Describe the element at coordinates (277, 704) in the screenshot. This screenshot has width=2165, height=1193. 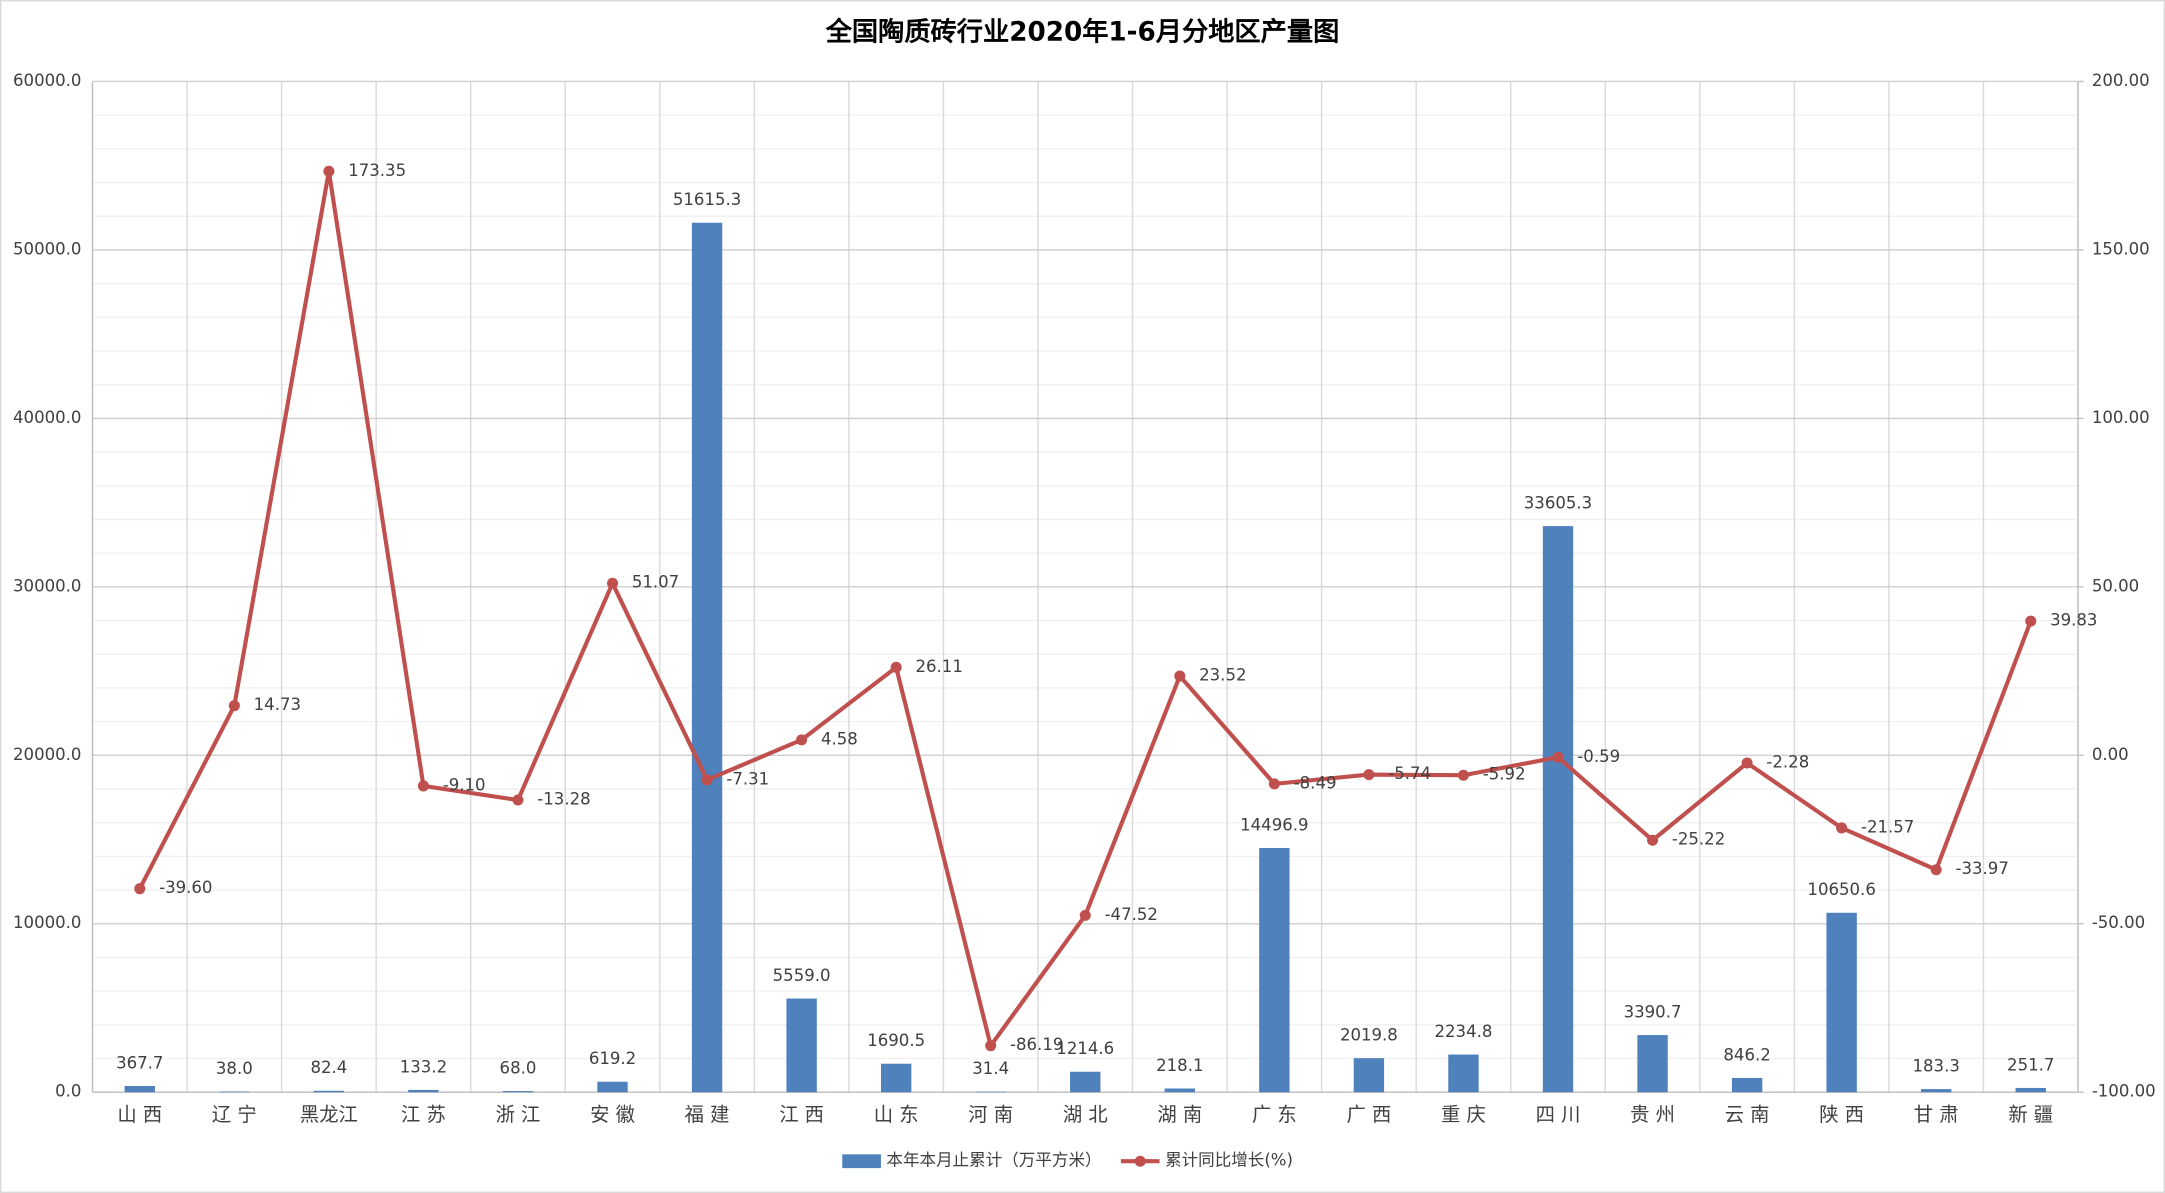
I see `line-label: 14.73` at that location.